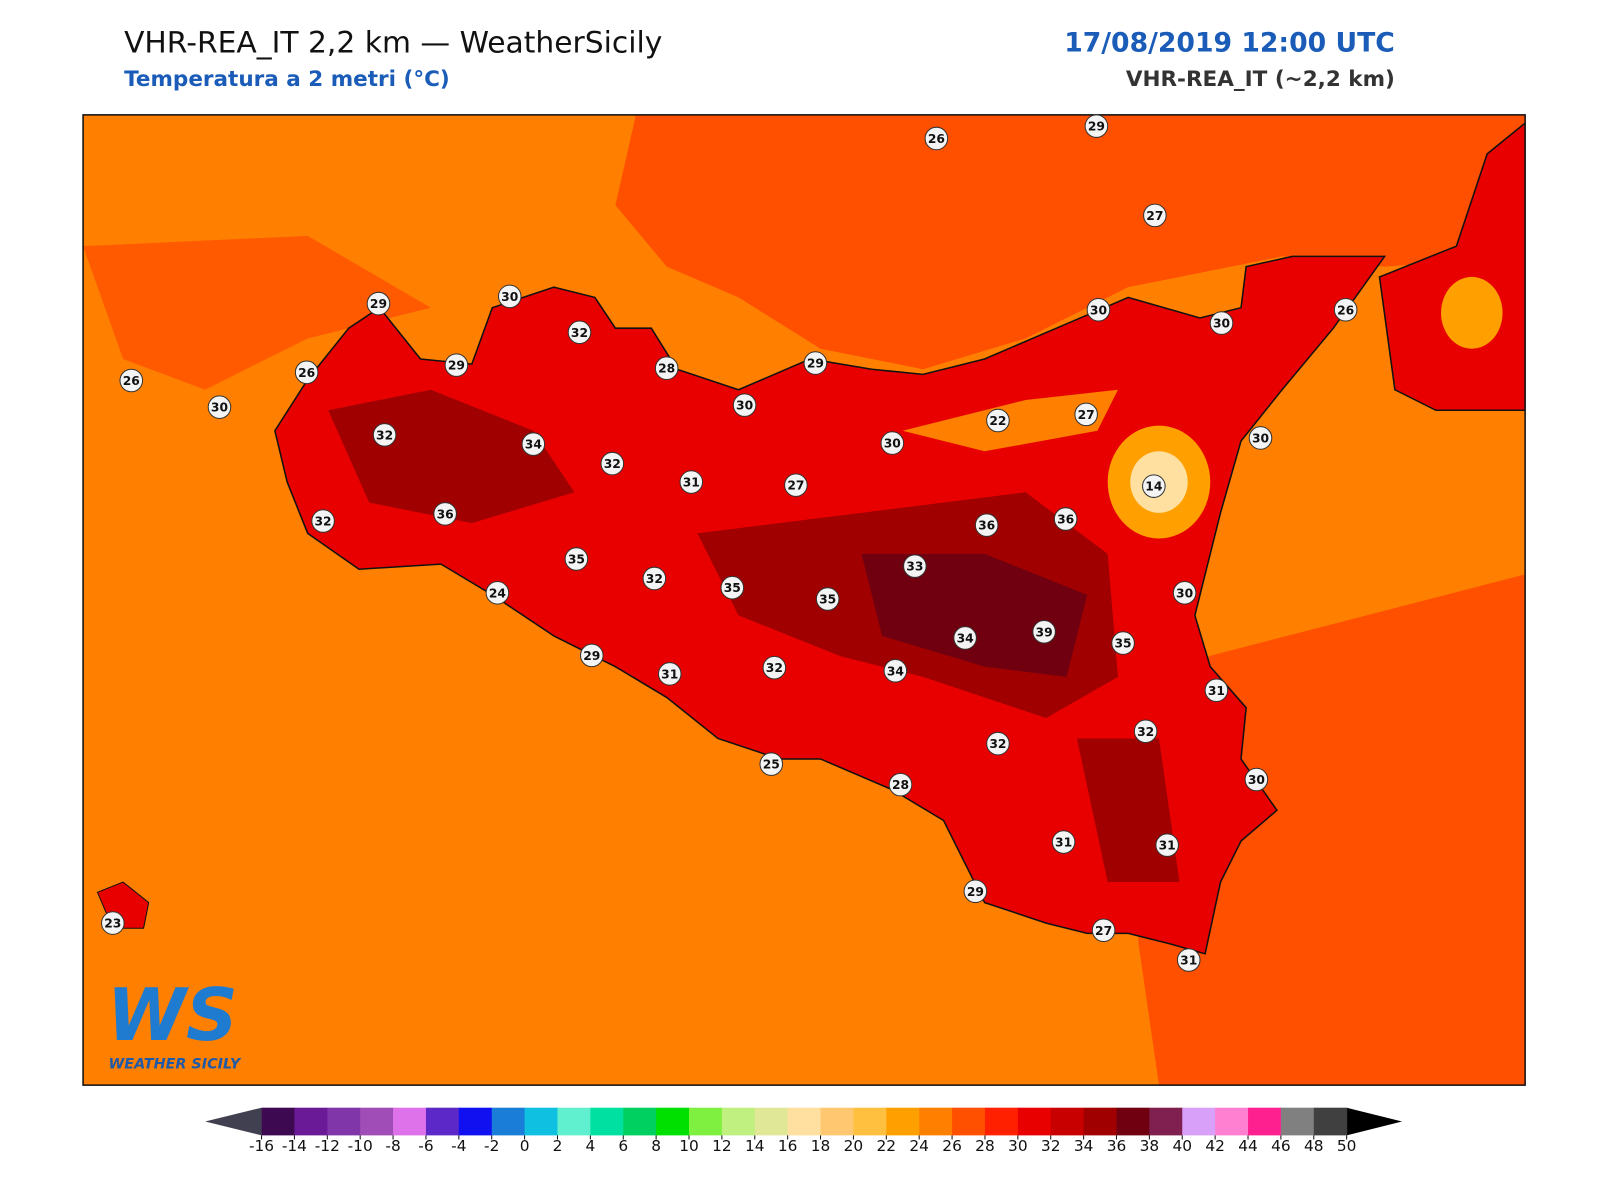 The width and height of the screenshot is (1600, 1204). I want to click on colorbar-over, so click(1374, 1121).